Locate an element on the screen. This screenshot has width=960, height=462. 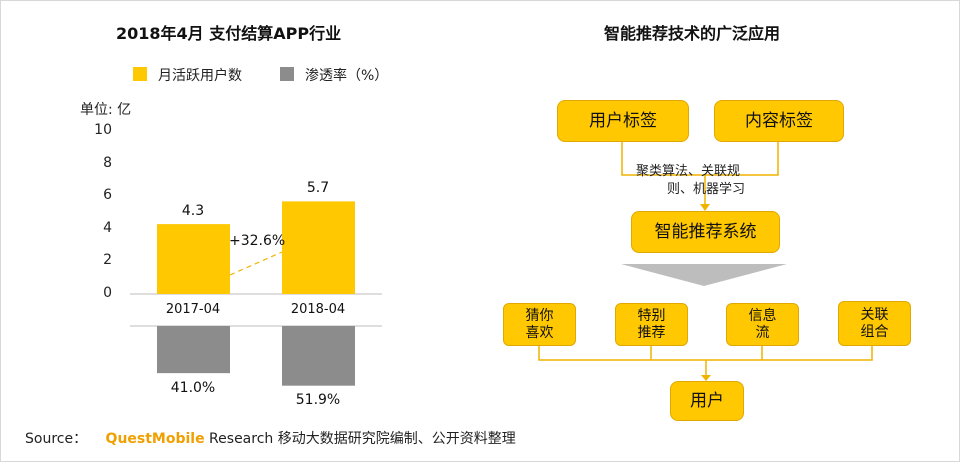
mau-value-label-2017: 4.3 is located at coordinates (193, 211).